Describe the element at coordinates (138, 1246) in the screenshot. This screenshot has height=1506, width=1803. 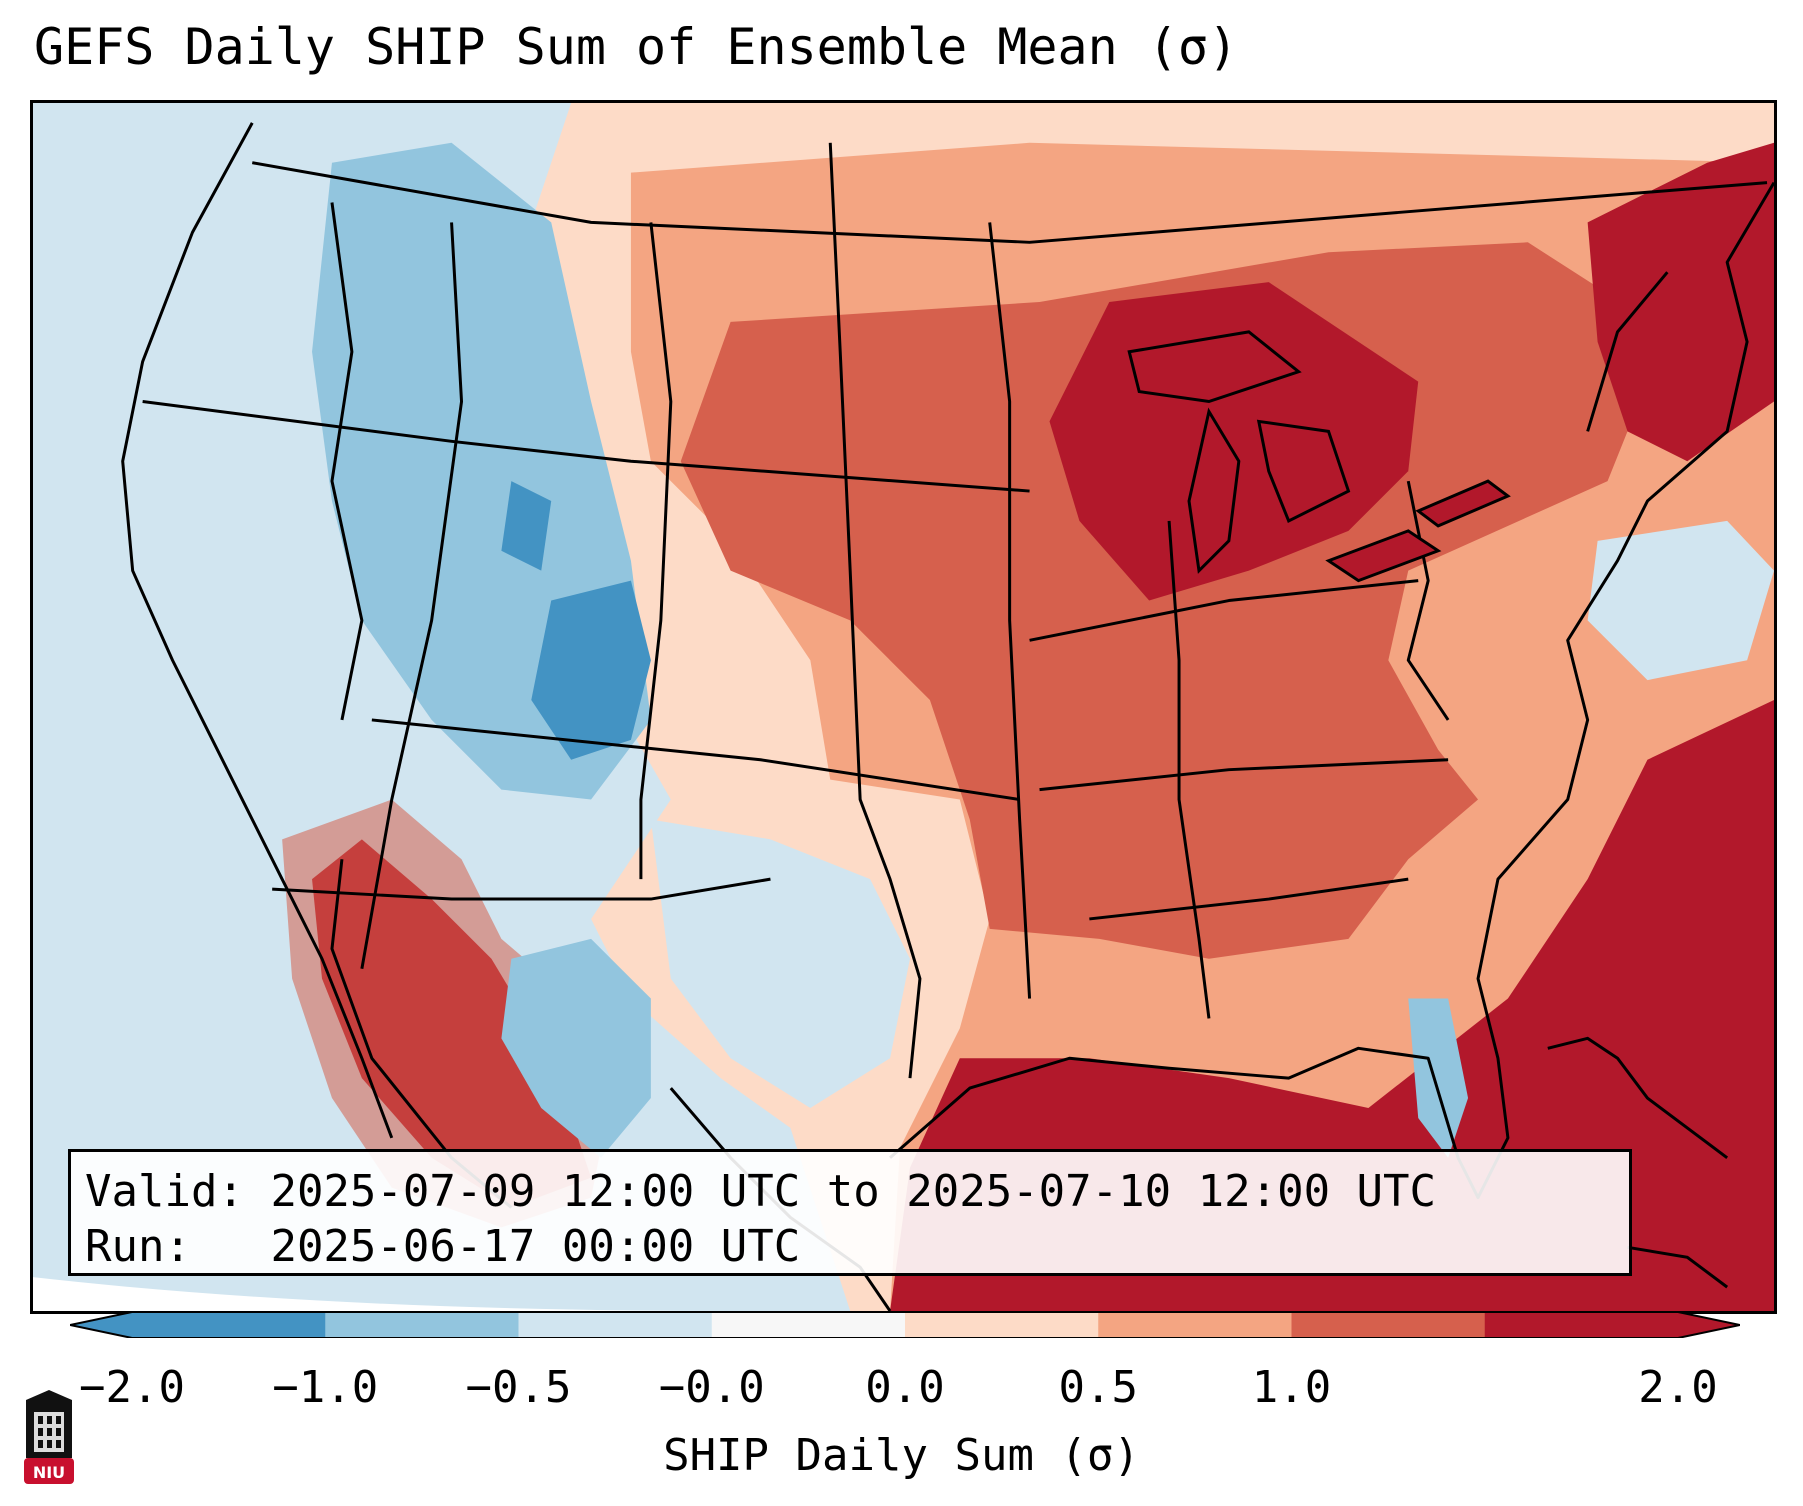
I see `run-label: Run:` at that location.